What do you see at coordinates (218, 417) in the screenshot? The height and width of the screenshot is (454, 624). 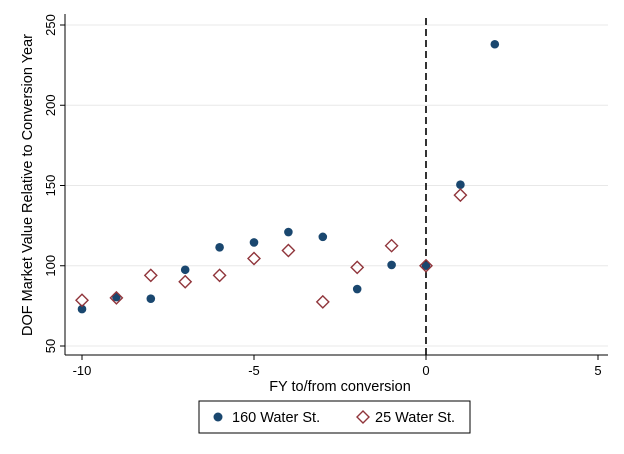 I see `legend-marker-160-water` at bounding box center [218, 417].